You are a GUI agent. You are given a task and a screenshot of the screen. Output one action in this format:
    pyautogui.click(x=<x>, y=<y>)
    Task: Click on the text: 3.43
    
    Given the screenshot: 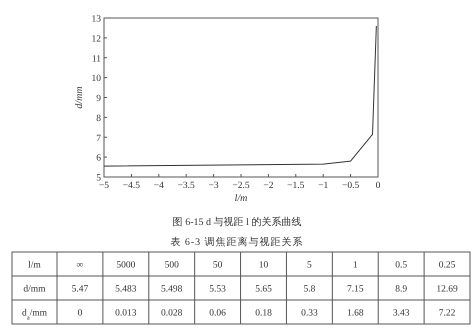 What is the action you would take?
    pyautogui.click(x=401, y=313)
    